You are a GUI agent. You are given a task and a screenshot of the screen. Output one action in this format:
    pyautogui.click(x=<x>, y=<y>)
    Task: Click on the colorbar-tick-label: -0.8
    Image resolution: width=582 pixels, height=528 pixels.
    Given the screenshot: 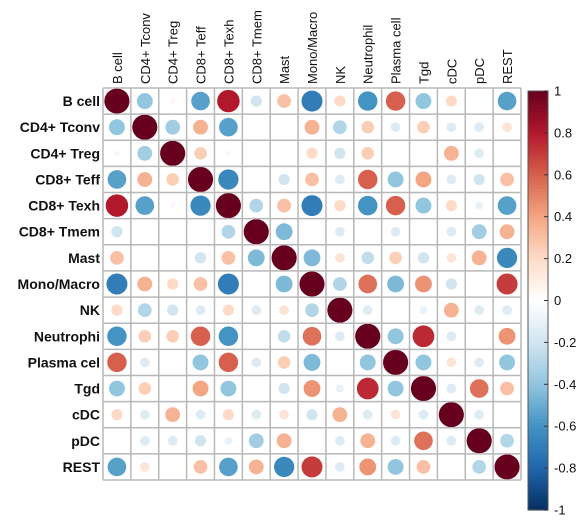 What is the action you would take?
    pyautogui.click(x=565, y=468)
    